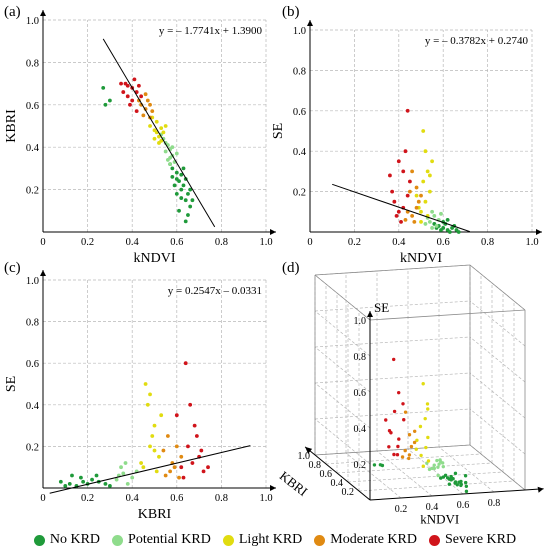 Image resolution: width=550 pixels, height=553 pixels. What do you see at coordinates (370, 314) in the screenshot?
I see `z-axis-arrow` at bounding box center [370, 314].